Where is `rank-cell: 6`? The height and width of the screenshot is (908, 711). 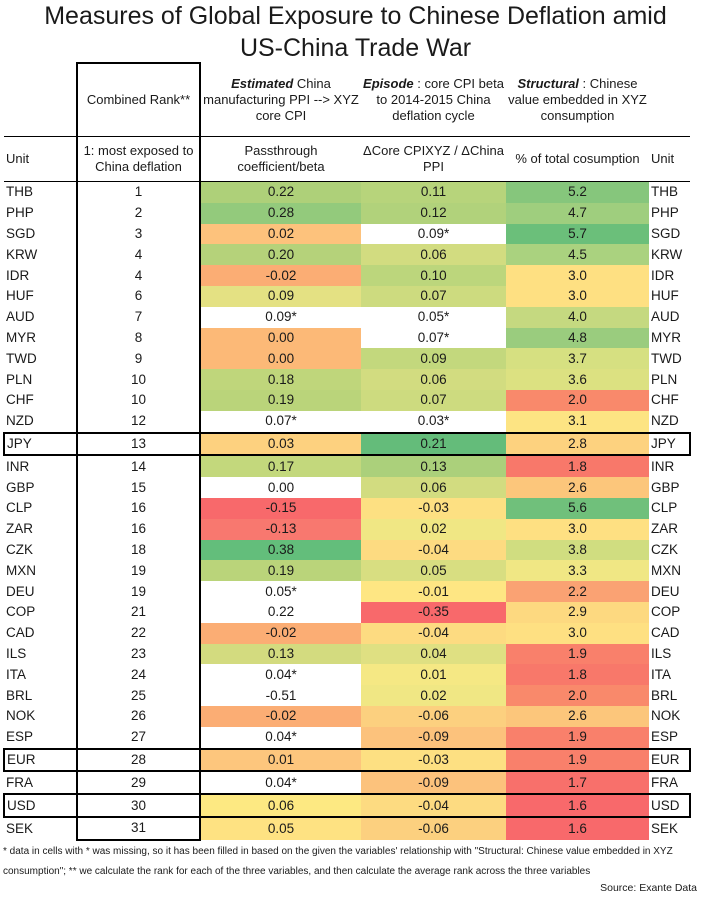
rank-cell: 6 is located at coordinates (138, 296).